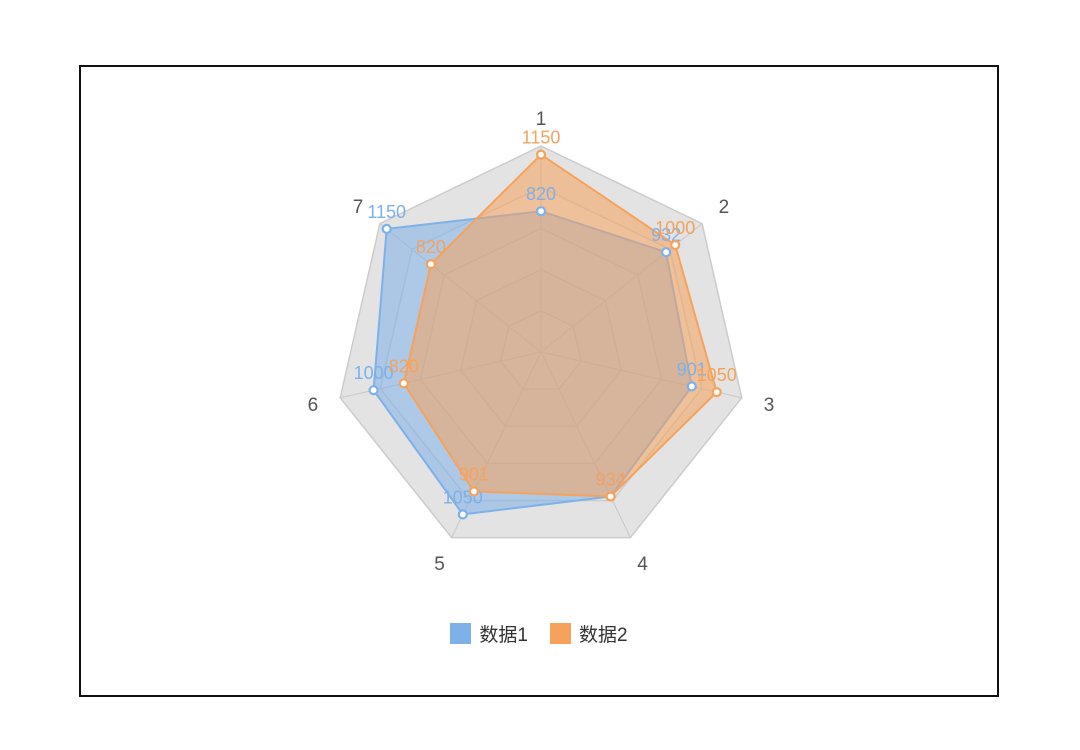 This screenshot has height=750, width=1080. I want to click on legend-label-2: 数据2, so click(603, 635).